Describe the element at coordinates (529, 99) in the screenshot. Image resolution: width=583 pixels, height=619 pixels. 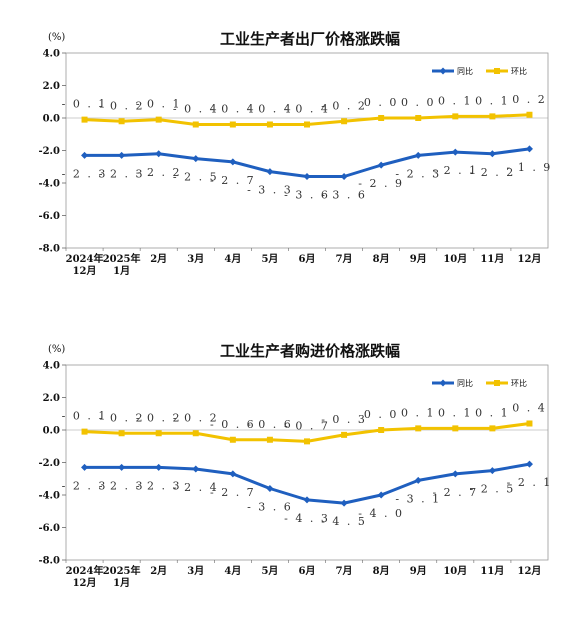
I see `data-label: 0 . 2` at that location.